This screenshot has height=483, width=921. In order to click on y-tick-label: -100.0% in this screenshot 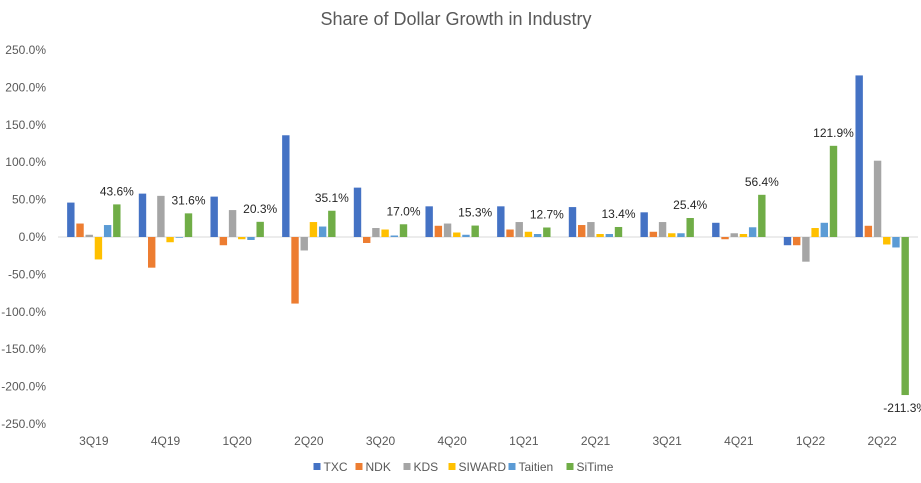, I will do `click(23, 312)`.